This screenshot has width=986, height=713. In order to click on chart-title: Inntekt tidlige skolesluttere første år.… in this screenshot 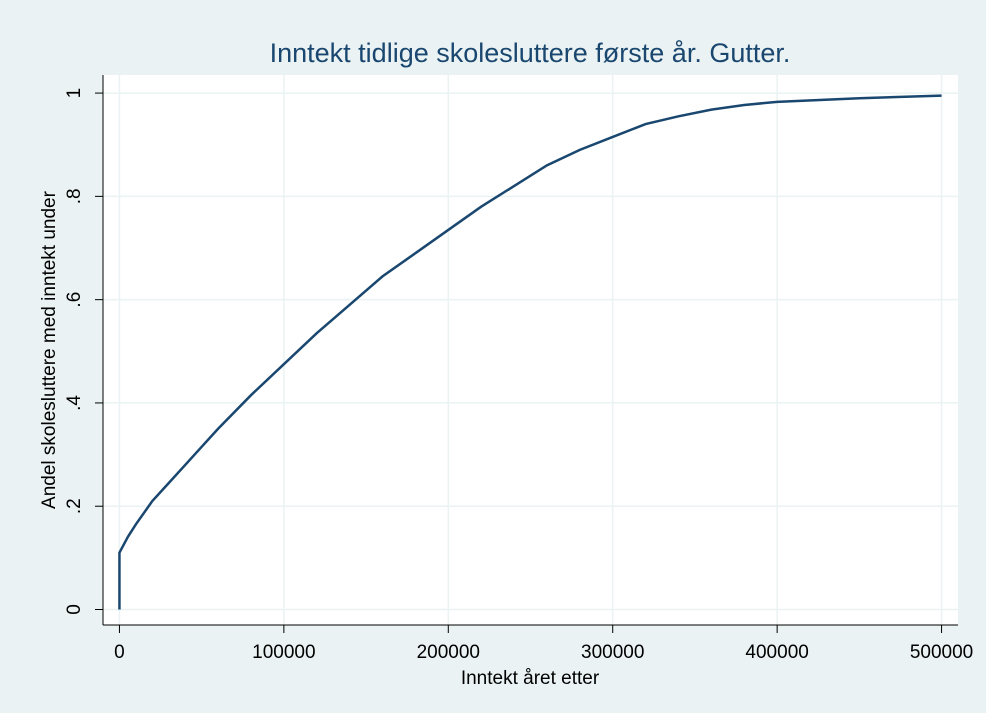, I will do `click(530, 53)`.